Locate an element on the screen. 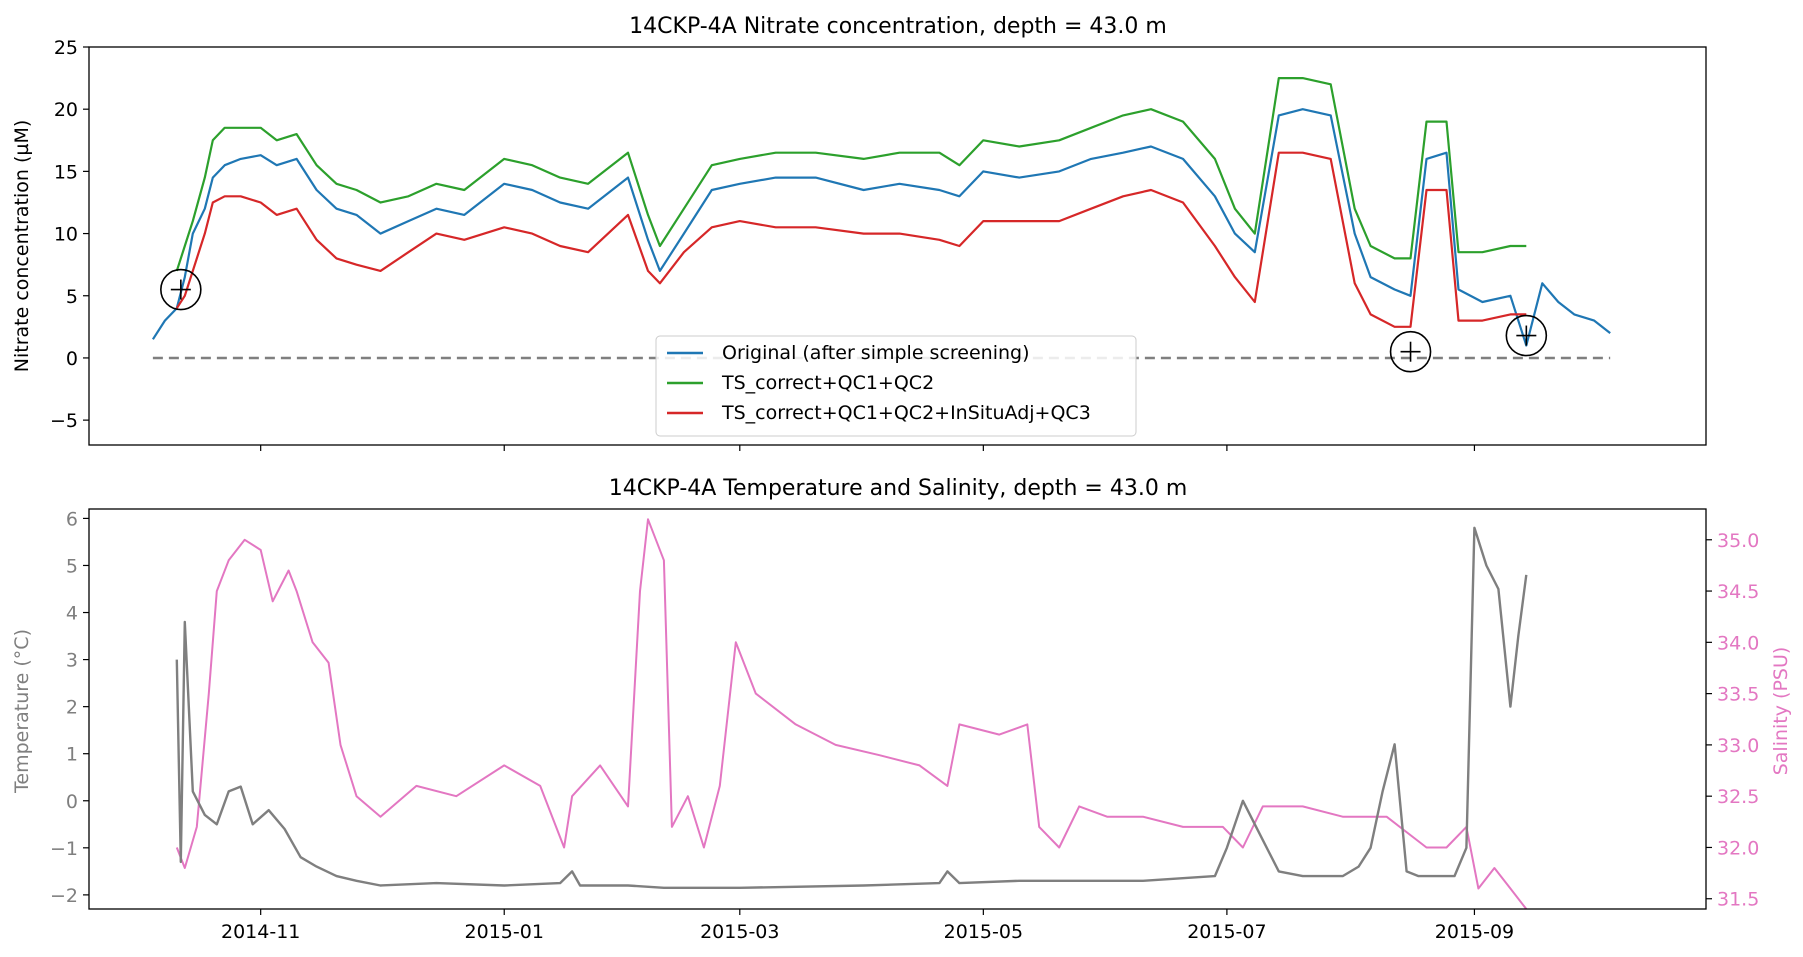 This screenshot has width=1803, height=957. date-x-tick-label: 2015-05 is located at coordinates (983, 932).